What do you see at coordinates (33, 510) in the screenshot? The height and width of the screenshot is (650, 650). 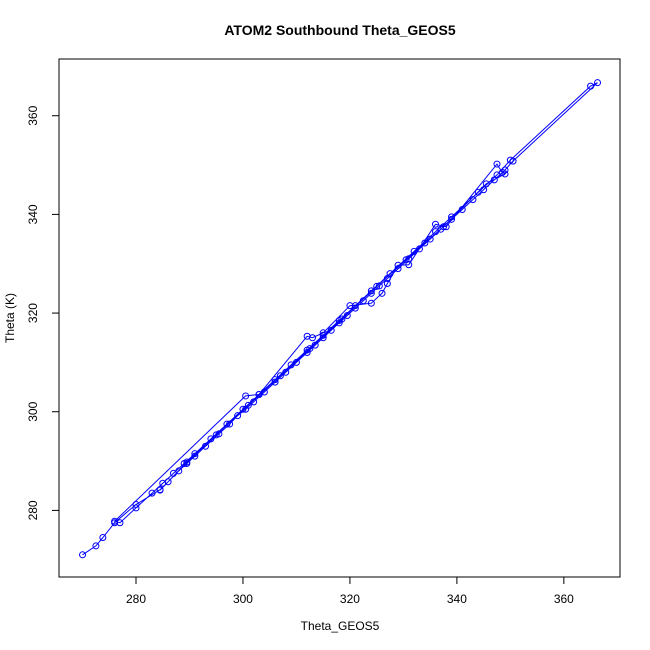 I see `y-tick-label: 280` at bounding box center [33, 510].